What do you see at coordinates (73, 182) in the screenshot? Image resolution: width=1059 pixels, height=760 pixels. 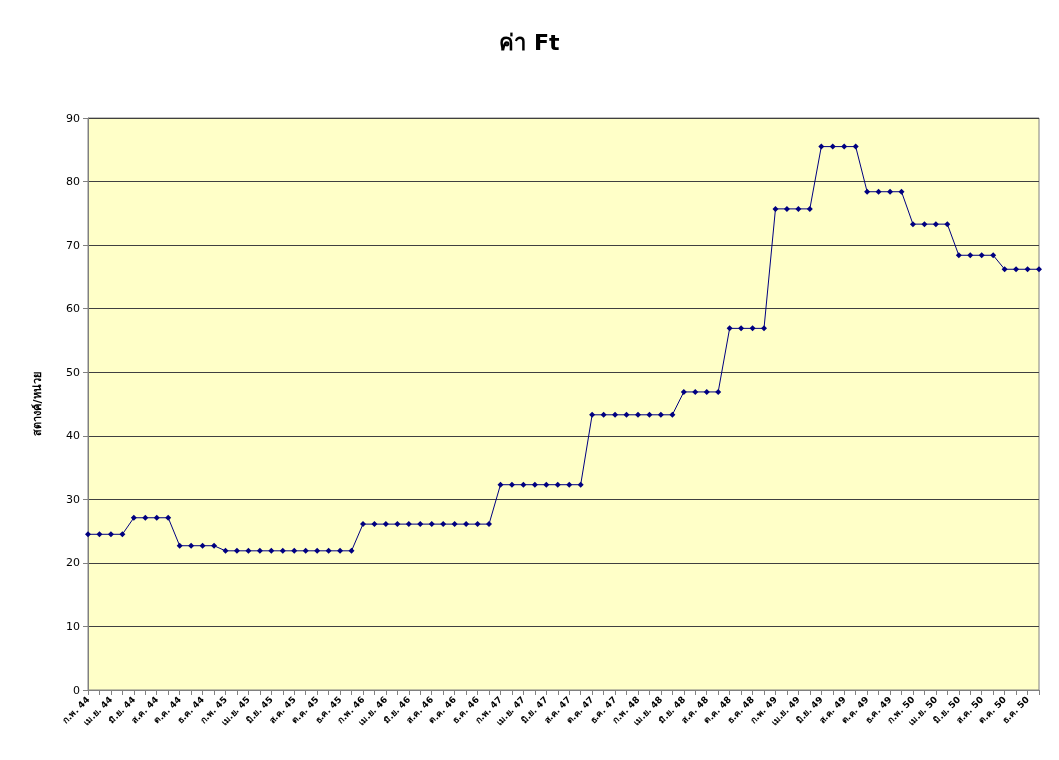 I see `y-tick-label: 80` at bounding box center [73, 182].